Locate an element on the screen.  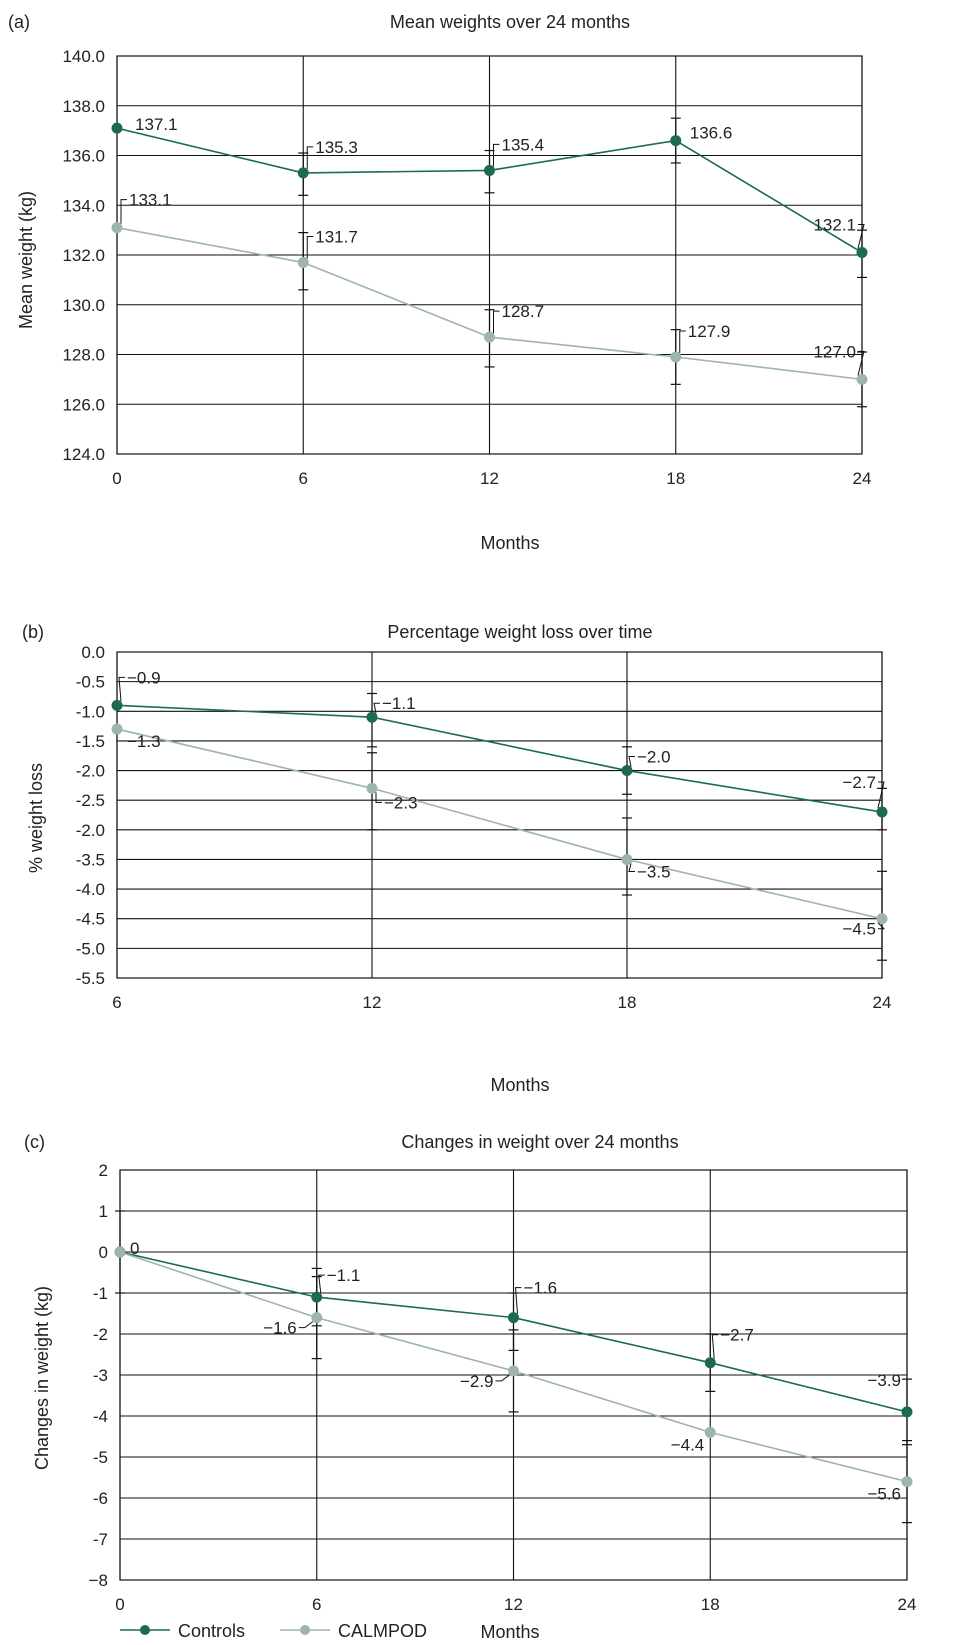
data-label: 128.7 is located at coordinates (523, 311).